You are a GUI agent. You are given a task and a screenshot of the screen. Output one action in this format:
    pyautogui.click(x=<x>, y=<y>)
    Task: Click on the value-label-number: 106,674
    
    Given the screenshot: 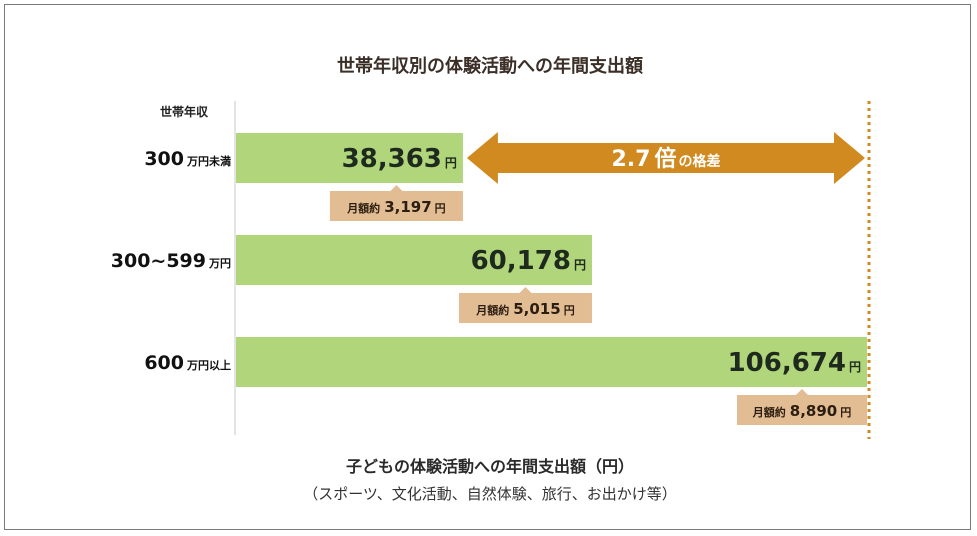 What is the action you would take?
    pyautogui.click(x=787, y=363)
    